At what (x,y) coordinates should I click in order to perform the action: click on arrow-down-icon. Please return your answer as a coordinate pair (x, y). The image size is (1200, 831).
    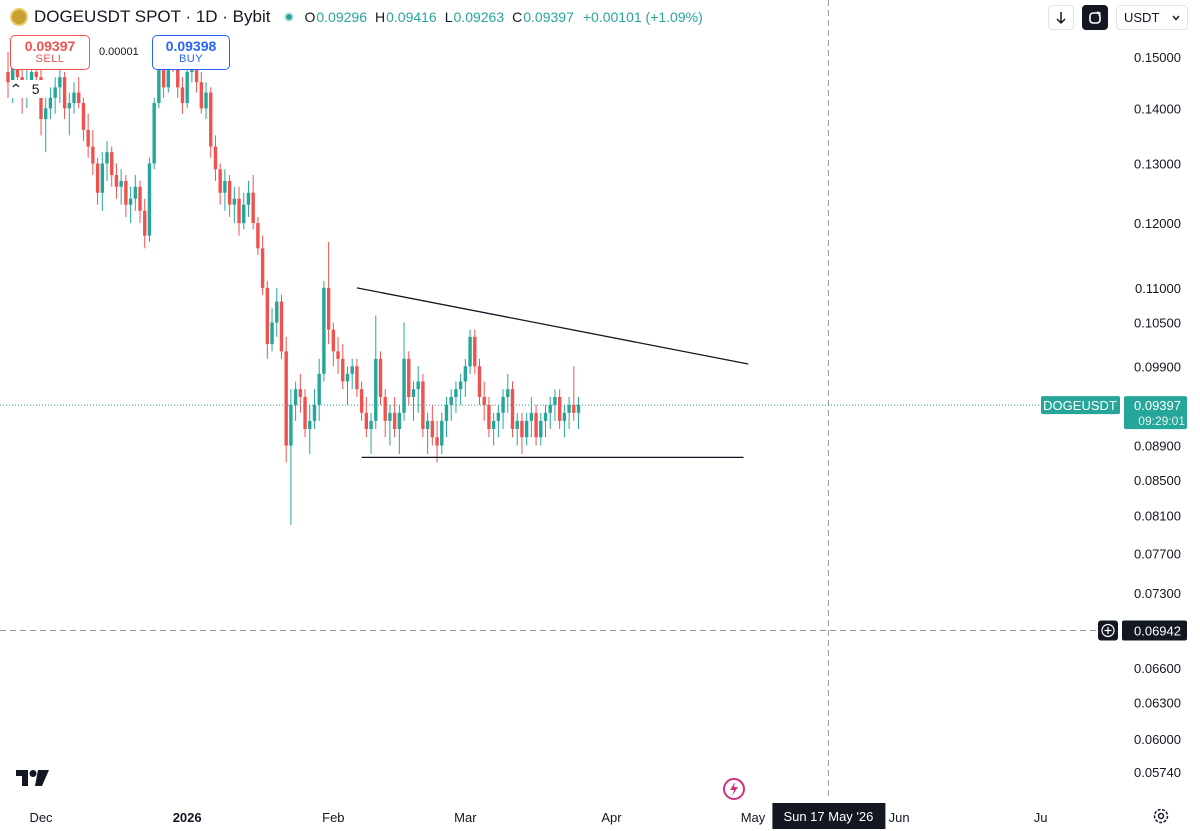
    Looking at the image, I should click on (1061, 17).